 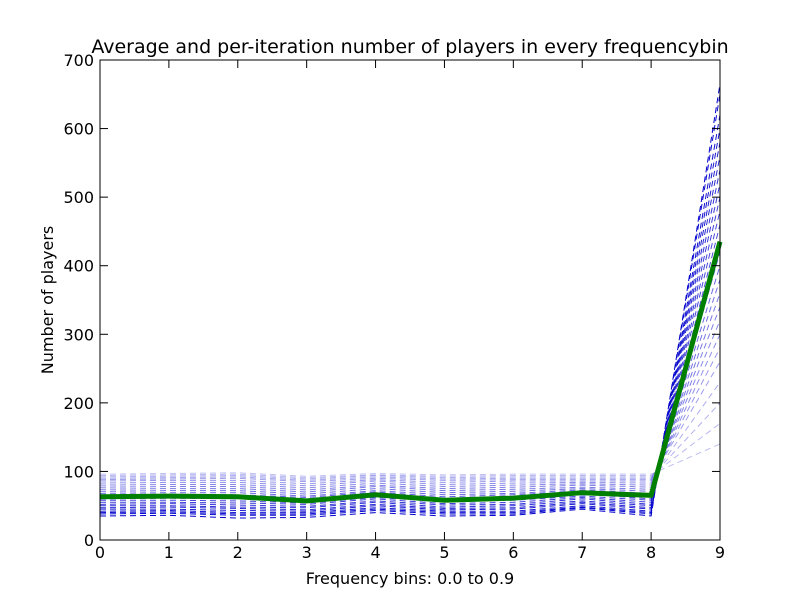 What do you see at coordinates (100, 552) in the screenshot?
I see `x-tick-label: 0` at bounding box center [100, 552].